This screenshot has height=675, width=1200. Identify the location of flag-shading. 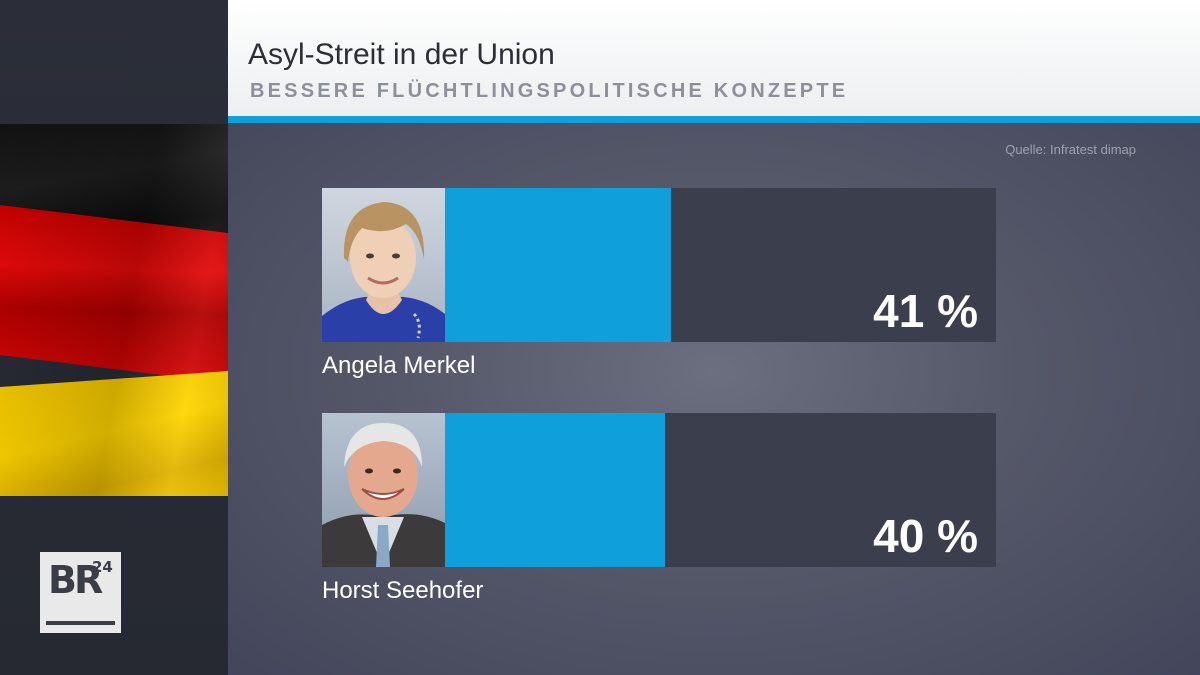
(114, 310).